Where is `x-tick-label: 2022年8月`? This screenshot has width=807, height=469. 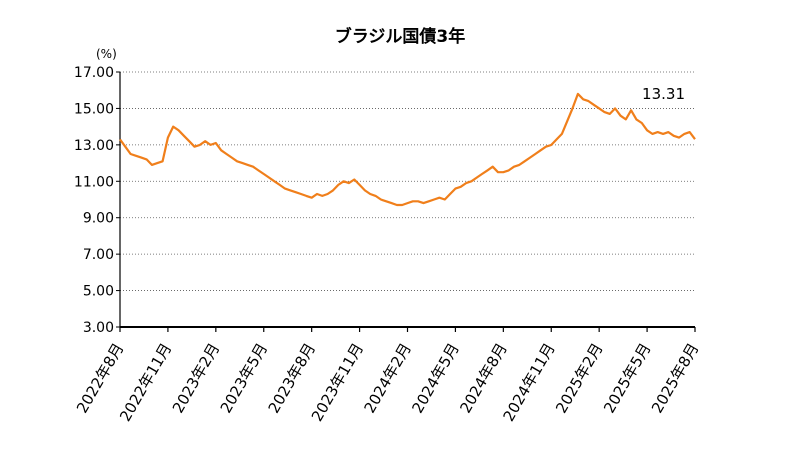
x-tick-label: 2022年8月 is located at coordinates (100, 378).